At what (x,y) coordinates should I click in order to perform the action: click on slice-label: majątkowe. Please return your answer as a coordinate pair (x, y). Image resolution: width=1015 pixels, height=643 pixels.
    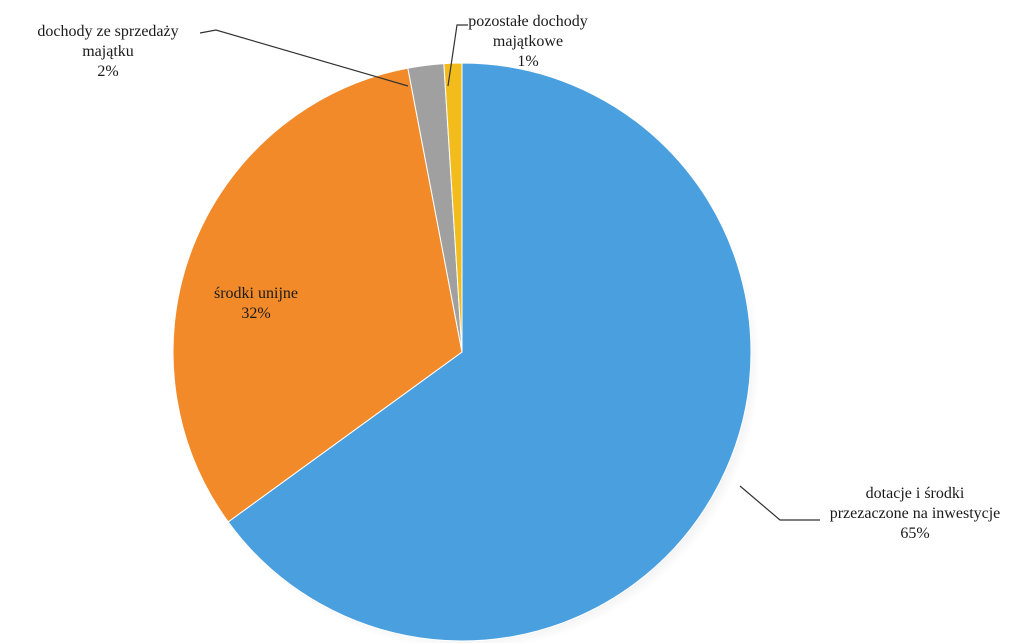
    Looking at the image, I should click on (528, 41).